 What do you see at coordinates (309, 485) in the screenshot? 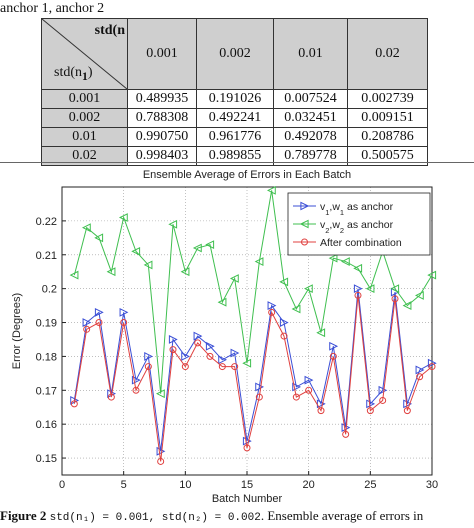
I see `x-tick-label: 20` at bounding box center [309, 485].